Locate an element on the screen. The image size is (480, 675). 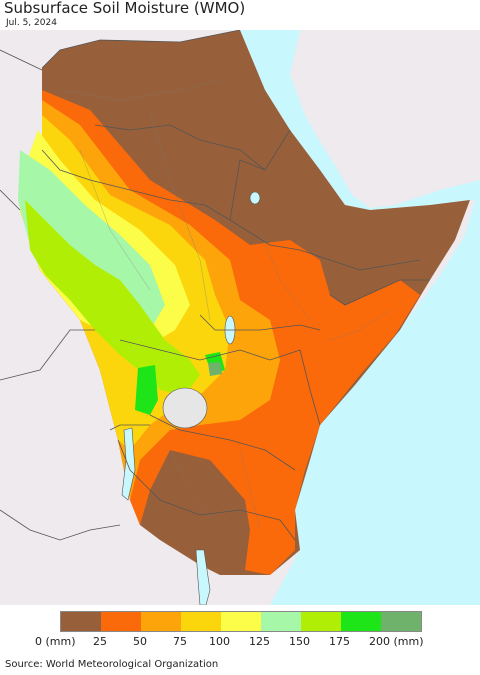
lake-victoria is located at coordinates (185, 408).